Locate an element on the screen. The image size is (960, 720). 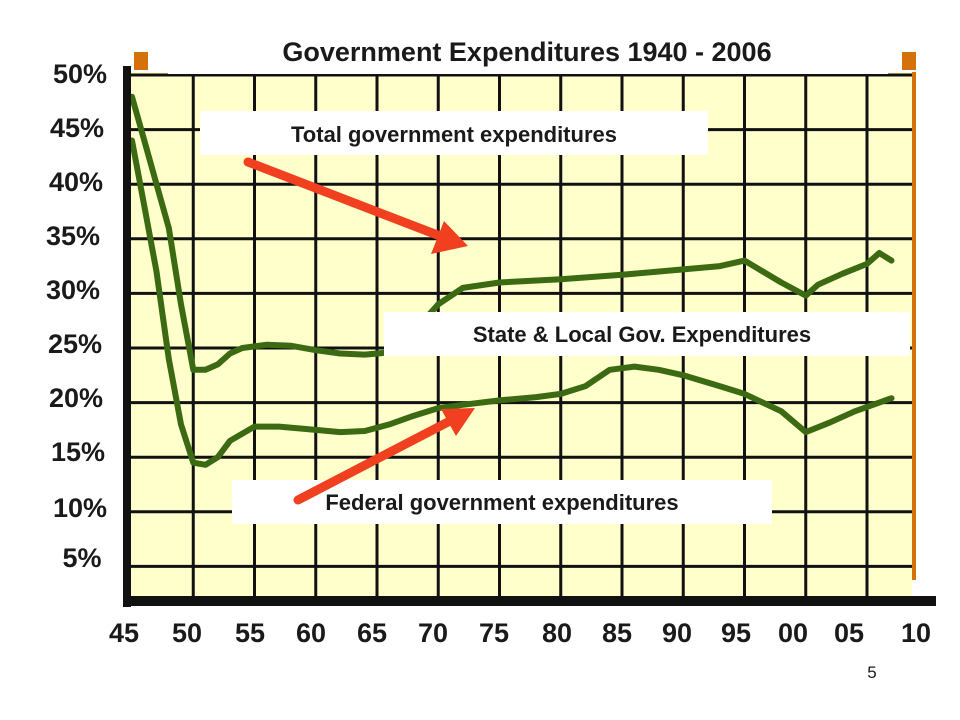
title-background is located at coordinates (528, 46).